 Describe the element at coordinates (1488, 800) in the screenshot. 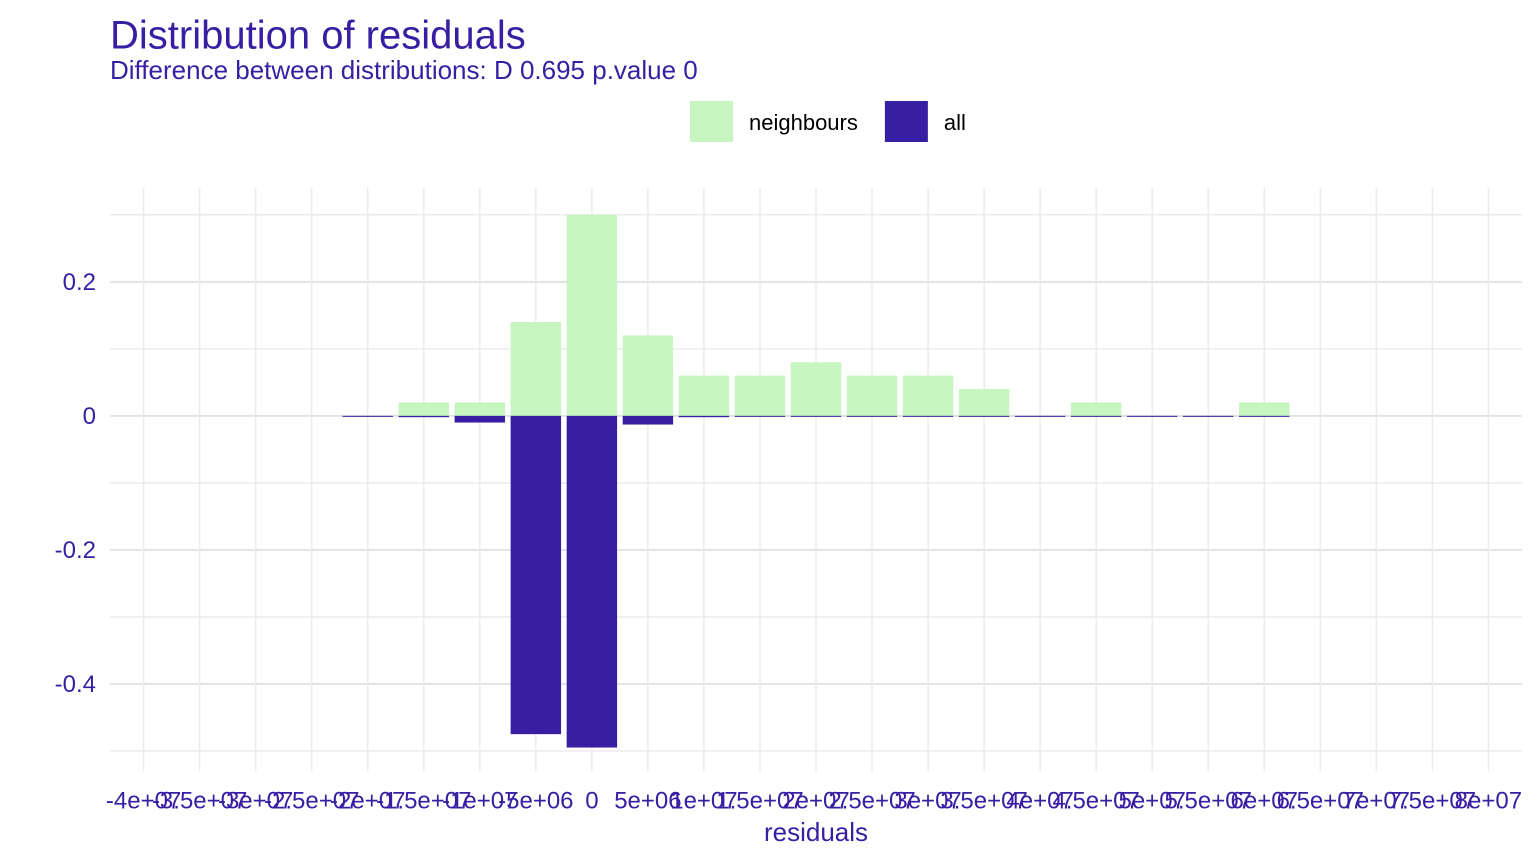

I see `x-tick-label: 8e+07` at that location.